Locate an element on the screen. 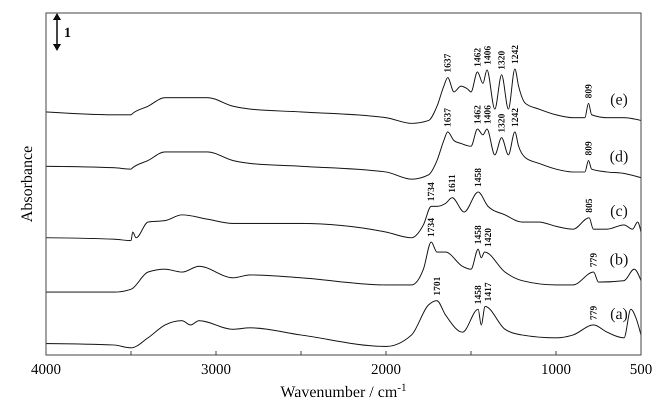 The image size is (656, 403). series-label: (b) is located at coordinates (619, 260).